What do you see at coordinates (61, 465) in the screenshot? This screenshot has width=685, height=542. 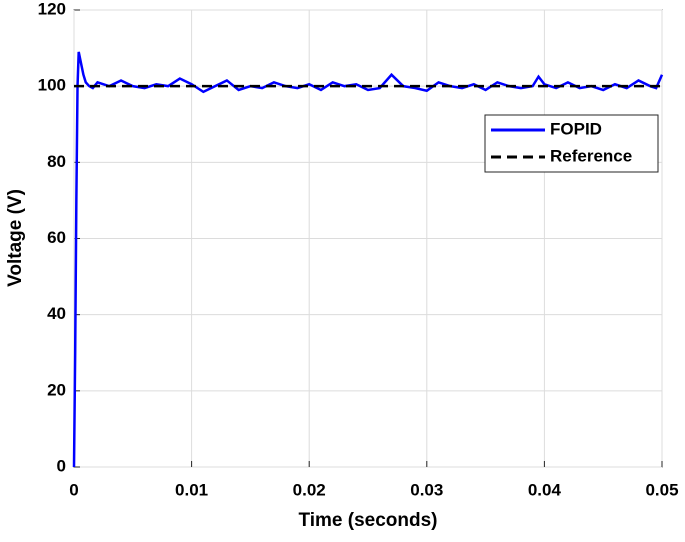 I see `y-tick-label: 0` at bounding box center [61, 465].